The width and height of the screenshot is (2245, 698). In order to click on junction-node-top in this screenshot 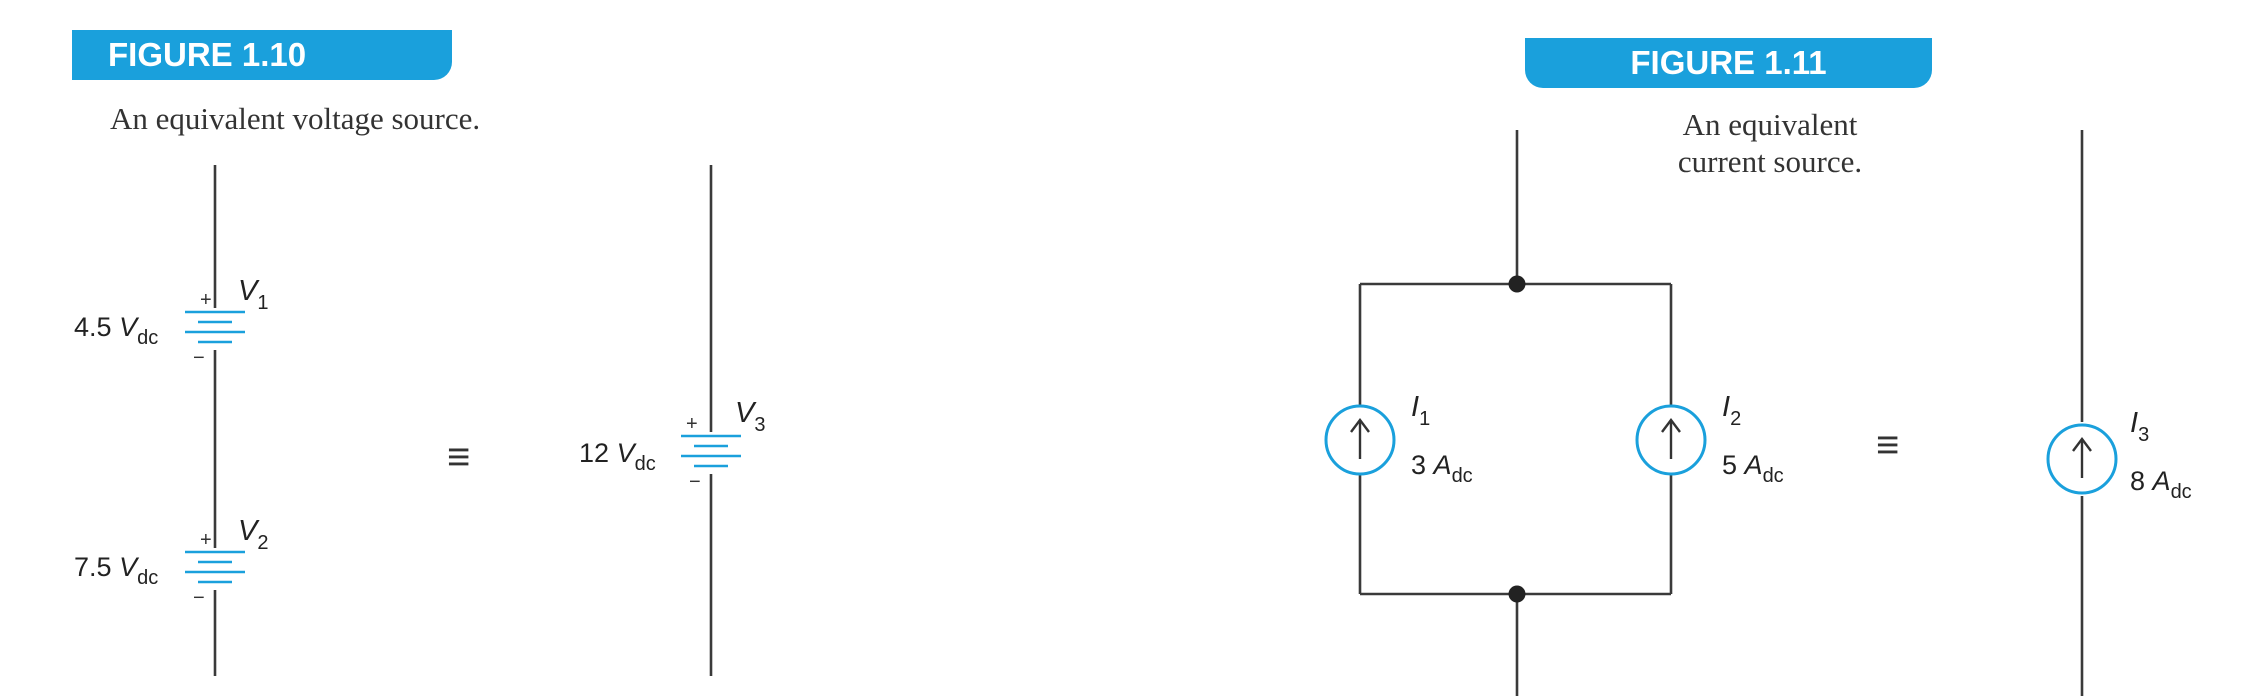, I will do `click(1517, 284)`.